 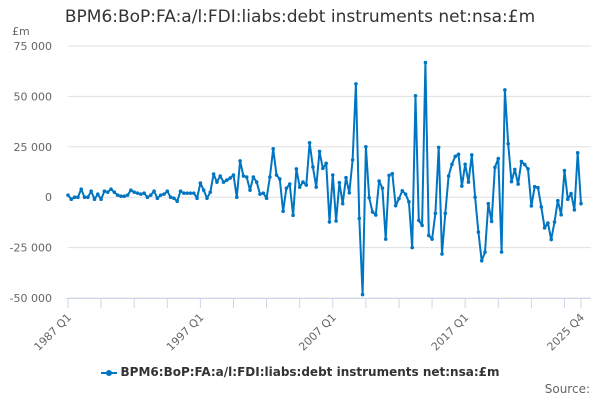 What do you see at coordinates (31, 248) in the screenshot?
I see `y-tick-label: -25 000` at bounding box center [31, 248].